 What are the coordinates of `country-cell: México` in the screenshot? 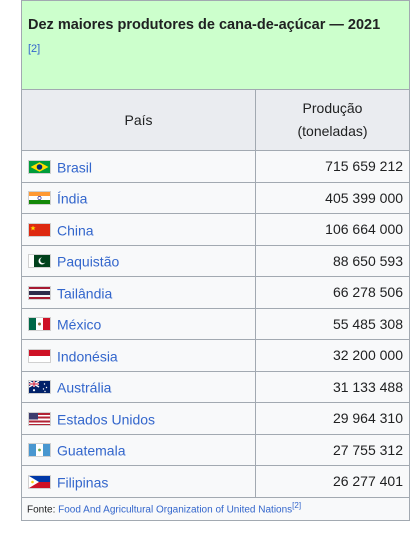 It's located at (139, 324).